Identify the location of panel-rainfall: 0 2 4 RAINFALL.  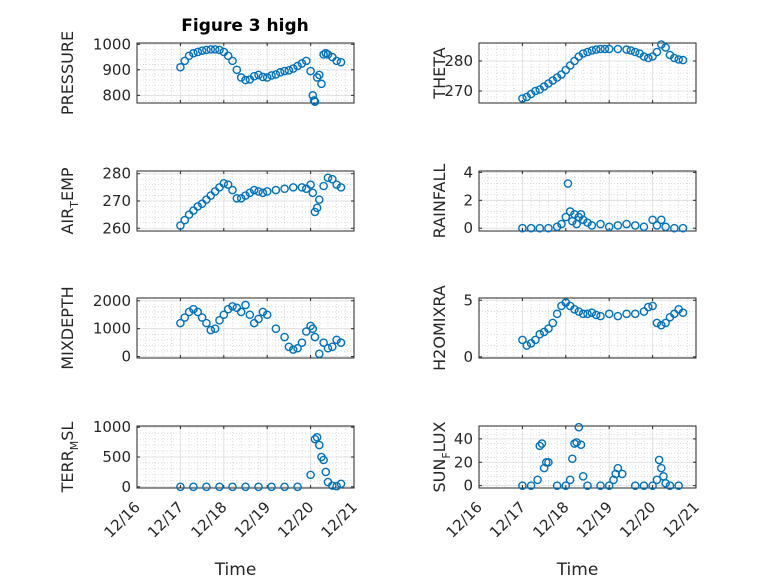
(563, 201).